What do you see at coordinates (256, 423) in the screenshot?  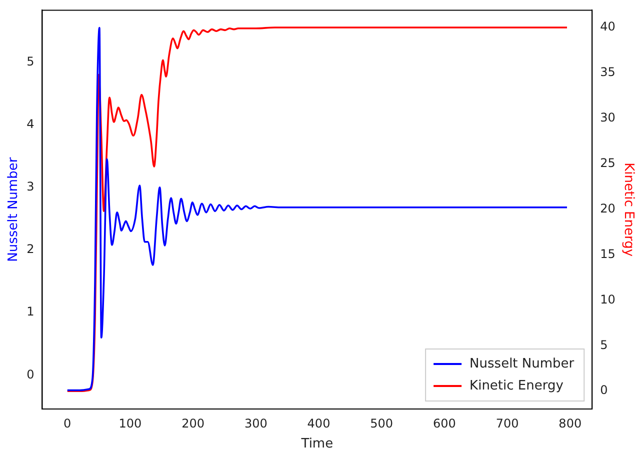 I see `x-tick-label: 300` at bounding box center [256, 423].